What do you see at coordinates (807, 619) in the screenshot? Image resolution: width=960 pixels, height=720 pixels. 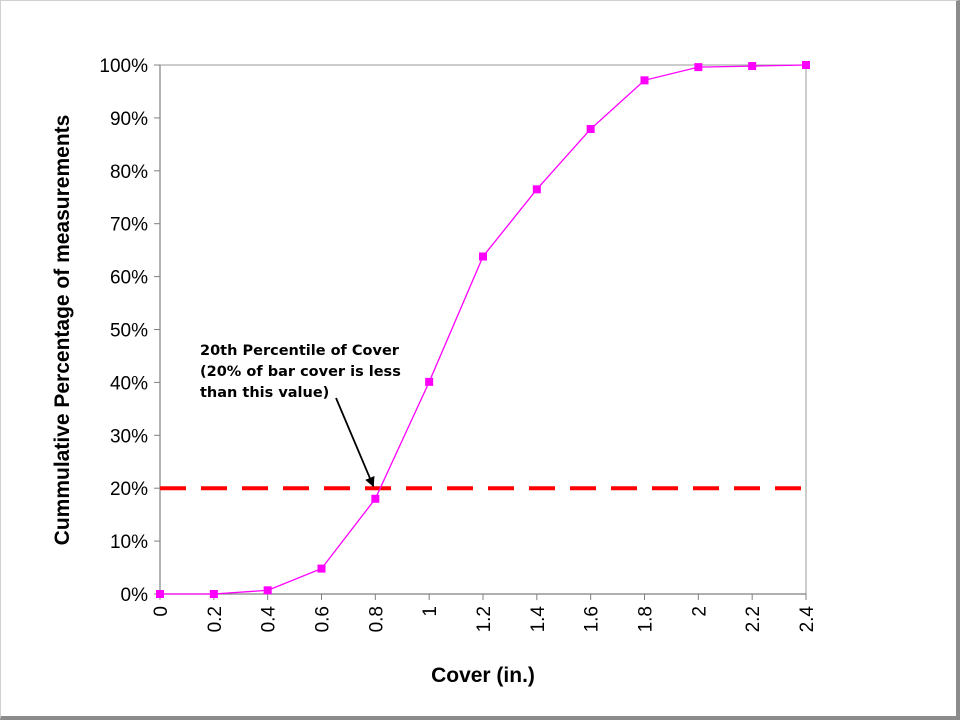 I see `x-tick-label: 2.4` at bounding box center [807, 619].